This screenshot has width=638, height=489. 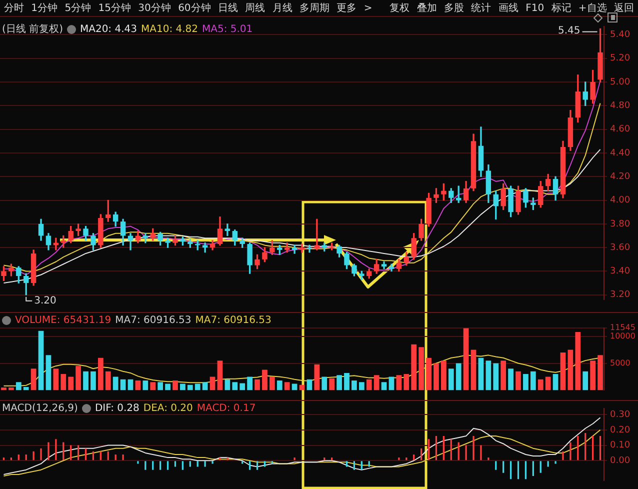 I want to click on y-tick-label: 0.30, so click(x=620, y=415).